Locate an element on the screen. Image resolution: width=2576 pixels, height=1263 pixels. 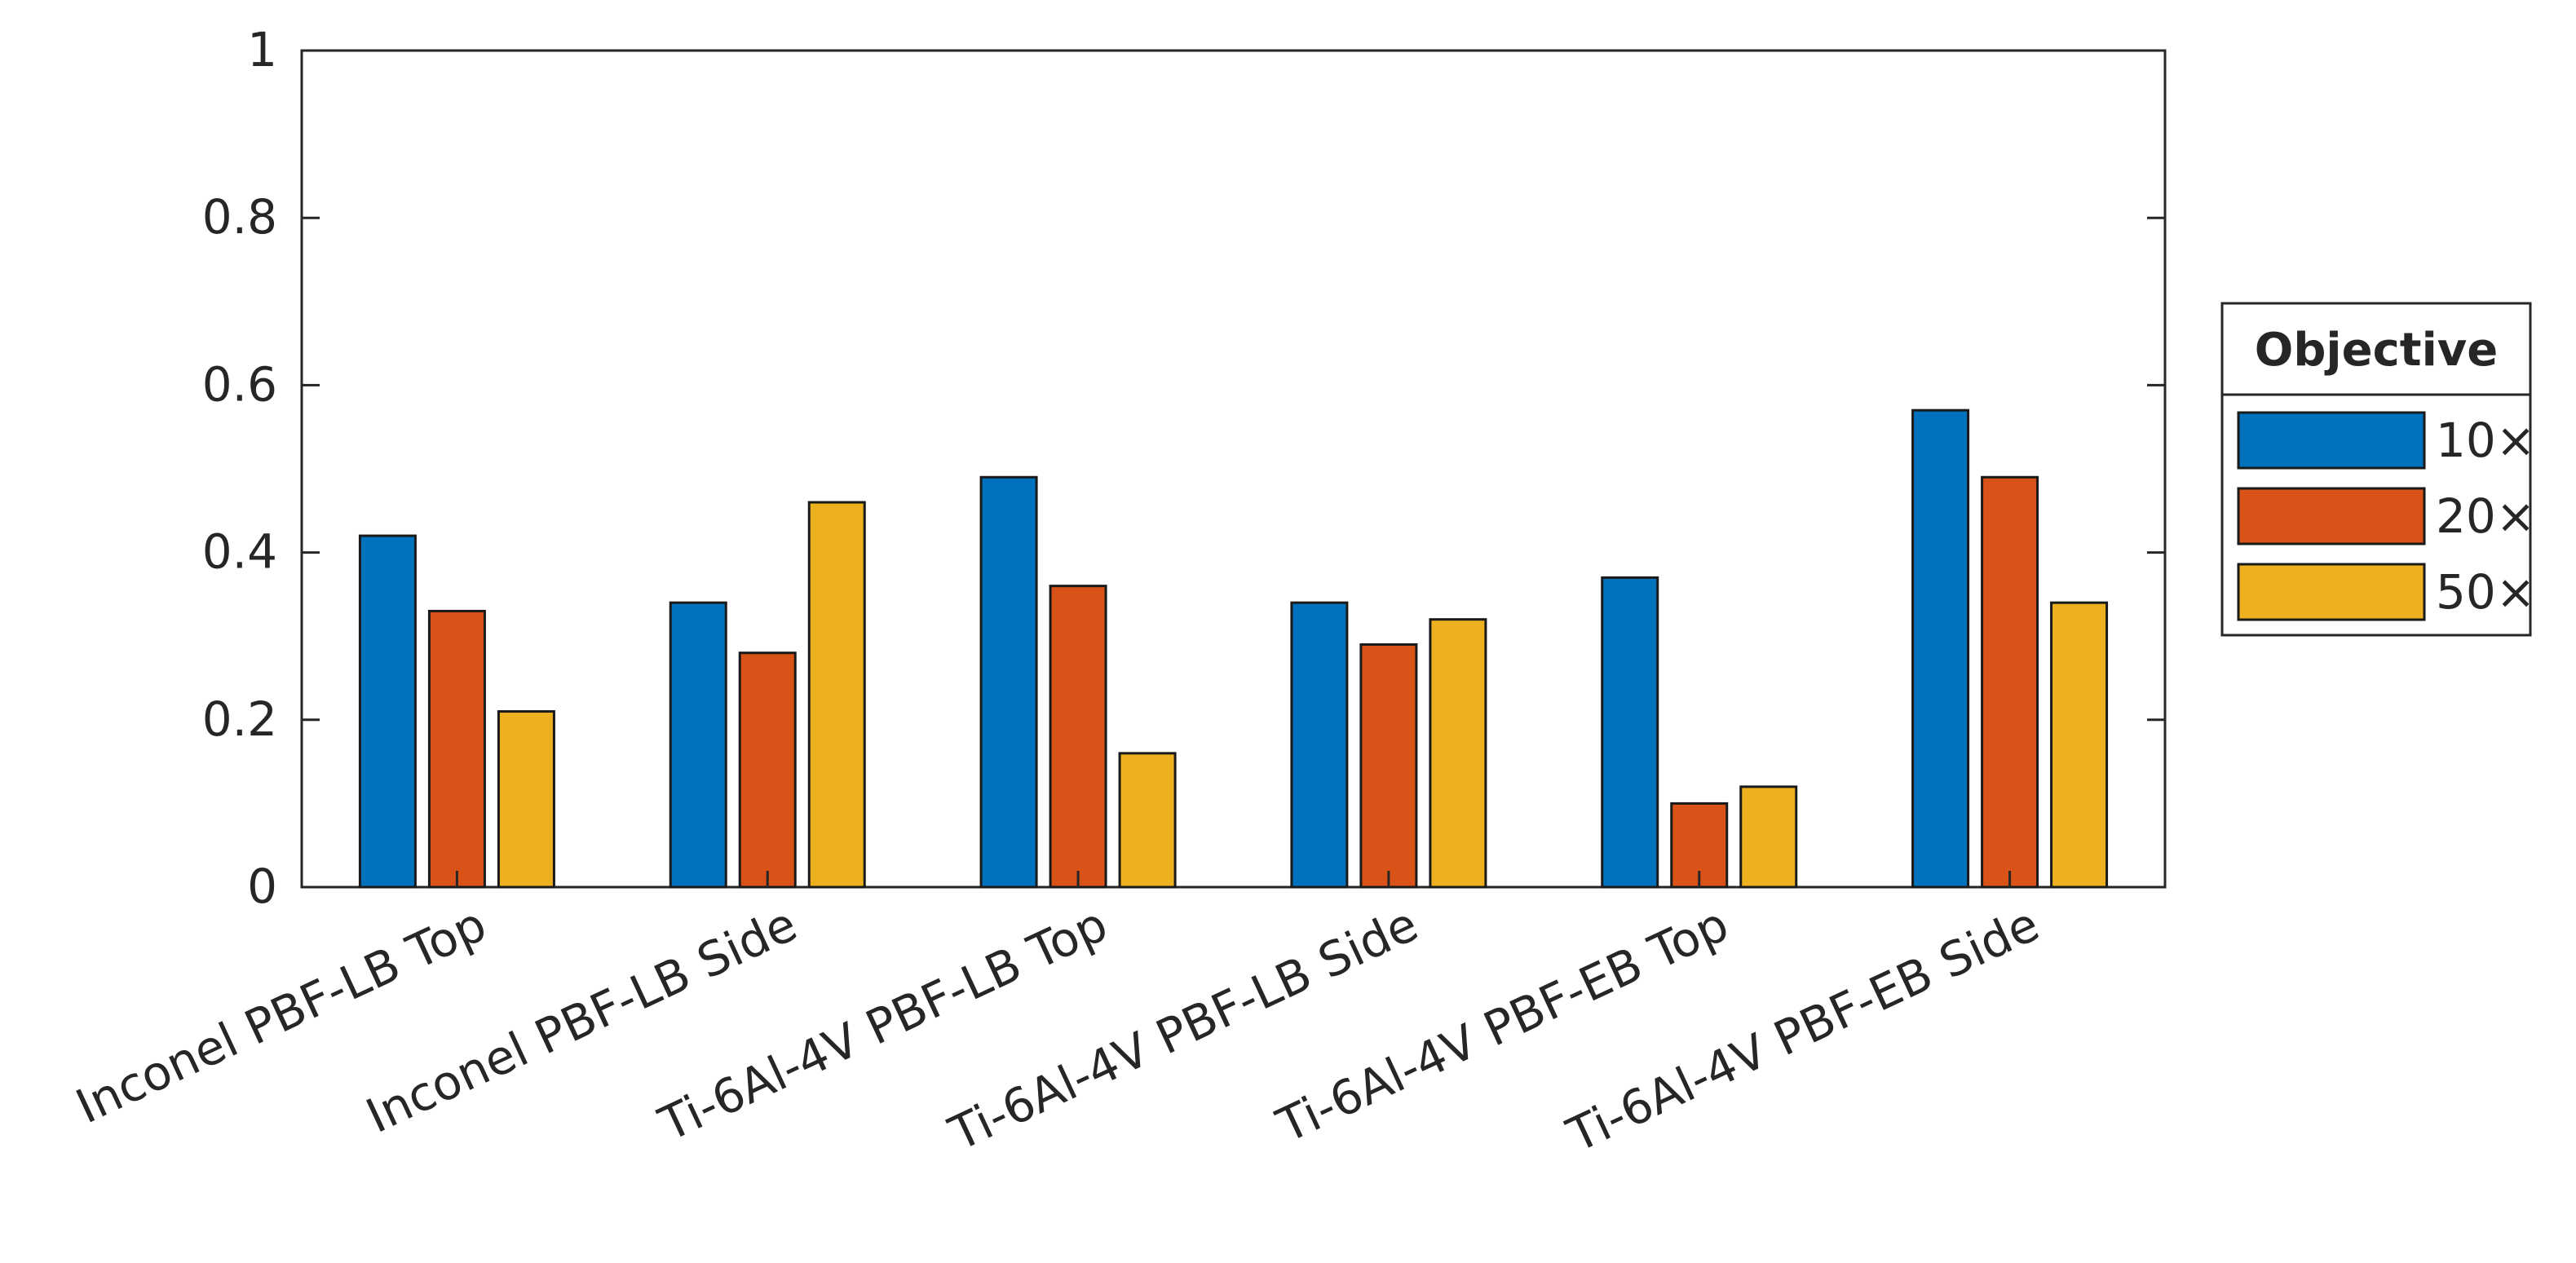
legend-item-1: 10× is located at coordinates (2386, 440).